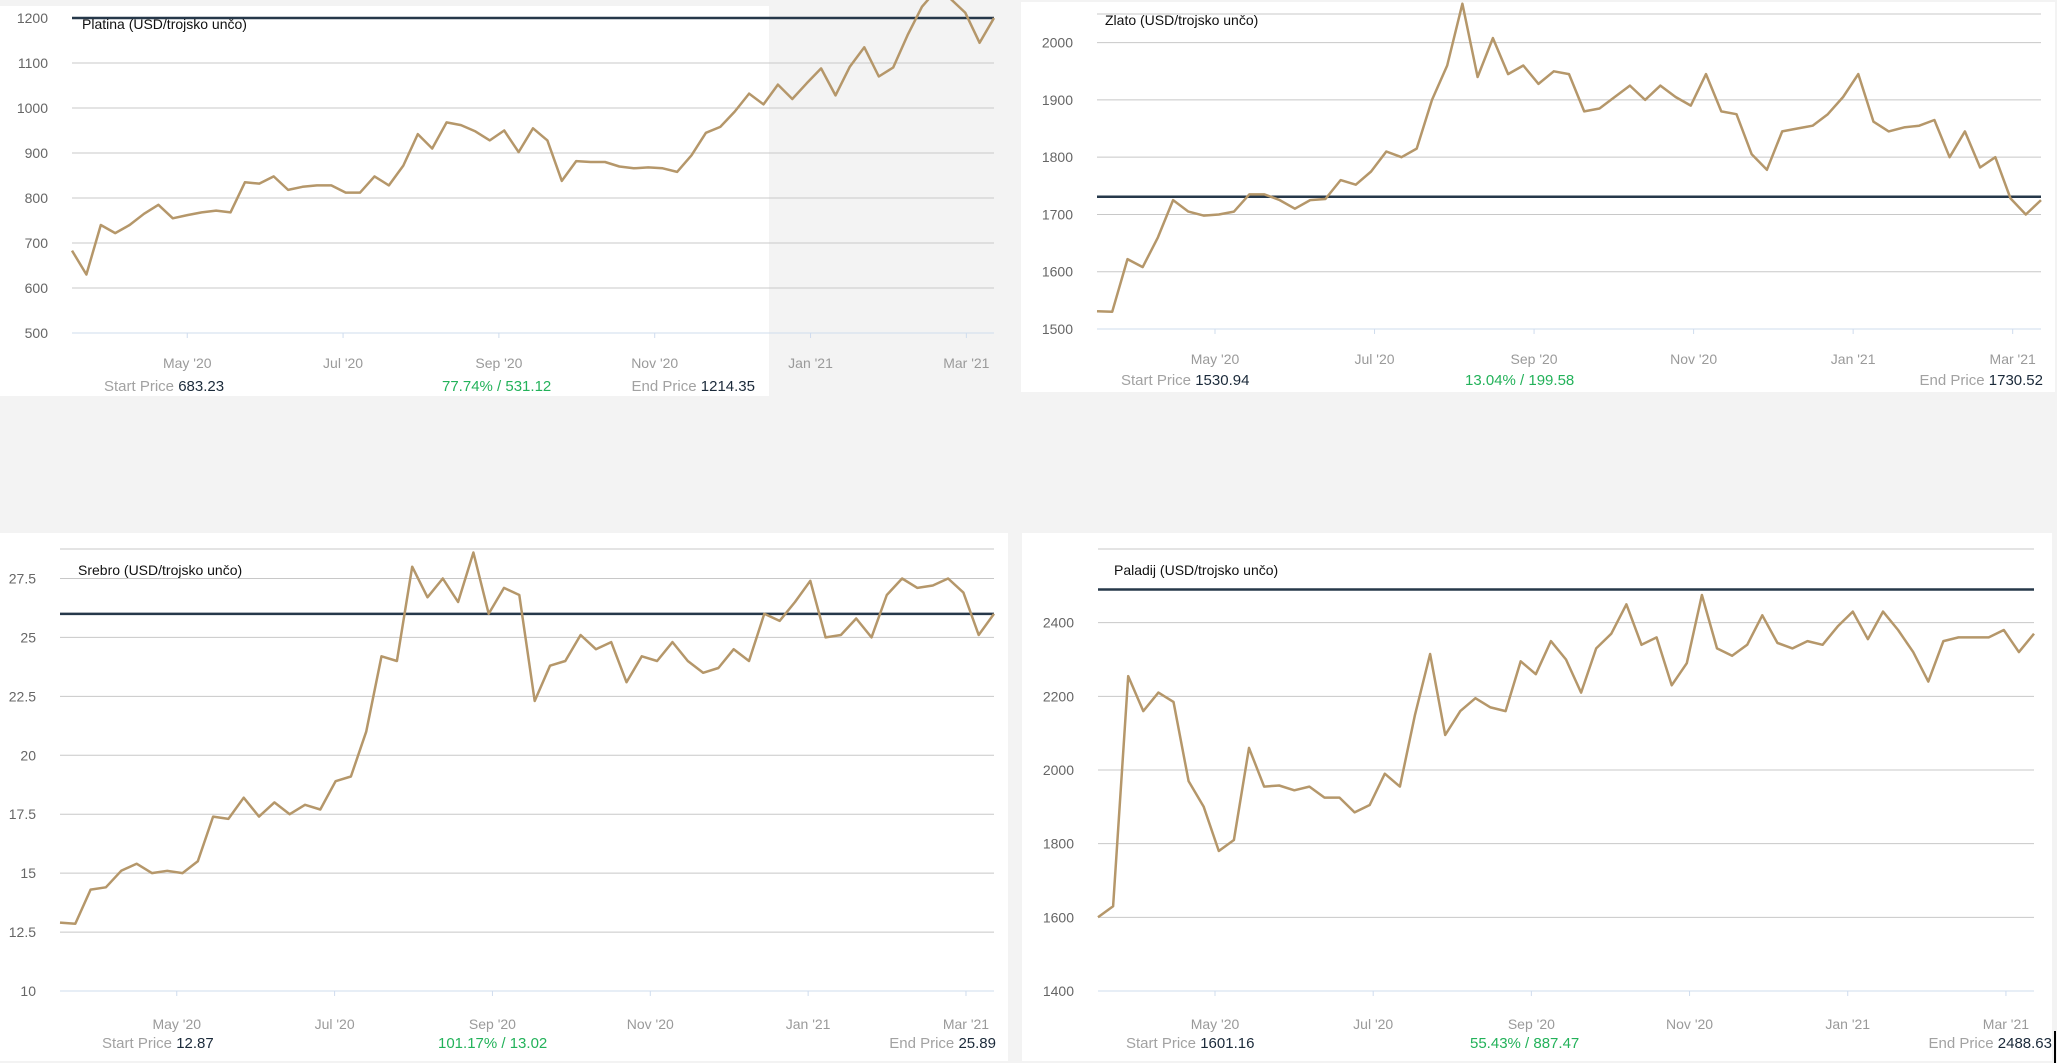  I want to click on start-price: Start Price 683.23, so click(164, 387).